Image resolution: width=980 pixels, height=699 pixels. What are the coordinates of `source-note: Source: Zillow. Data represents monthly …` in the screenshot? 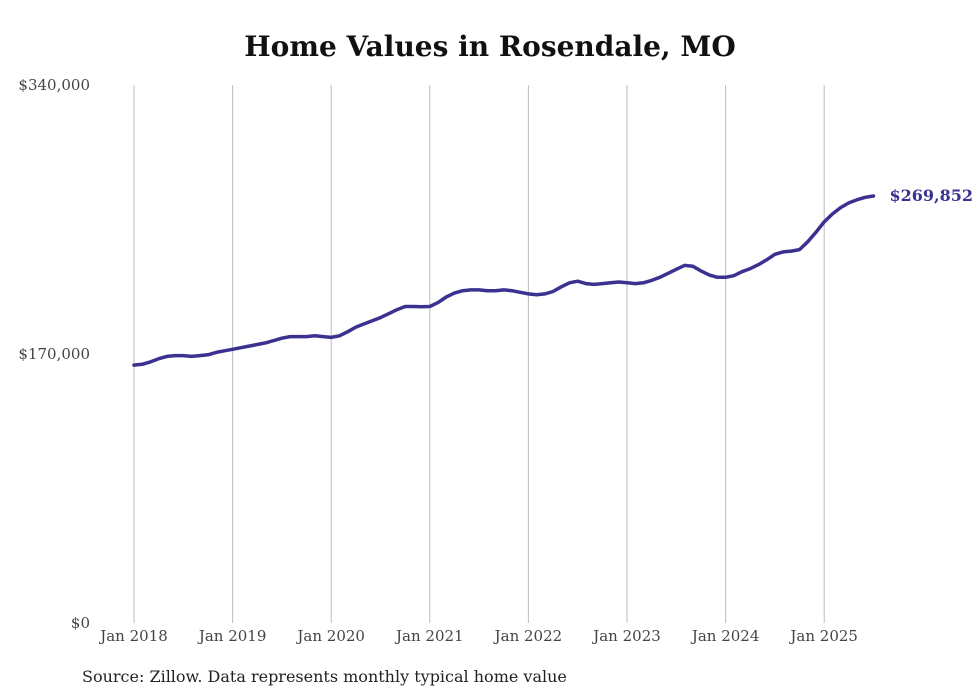 It's located at (324, 676).